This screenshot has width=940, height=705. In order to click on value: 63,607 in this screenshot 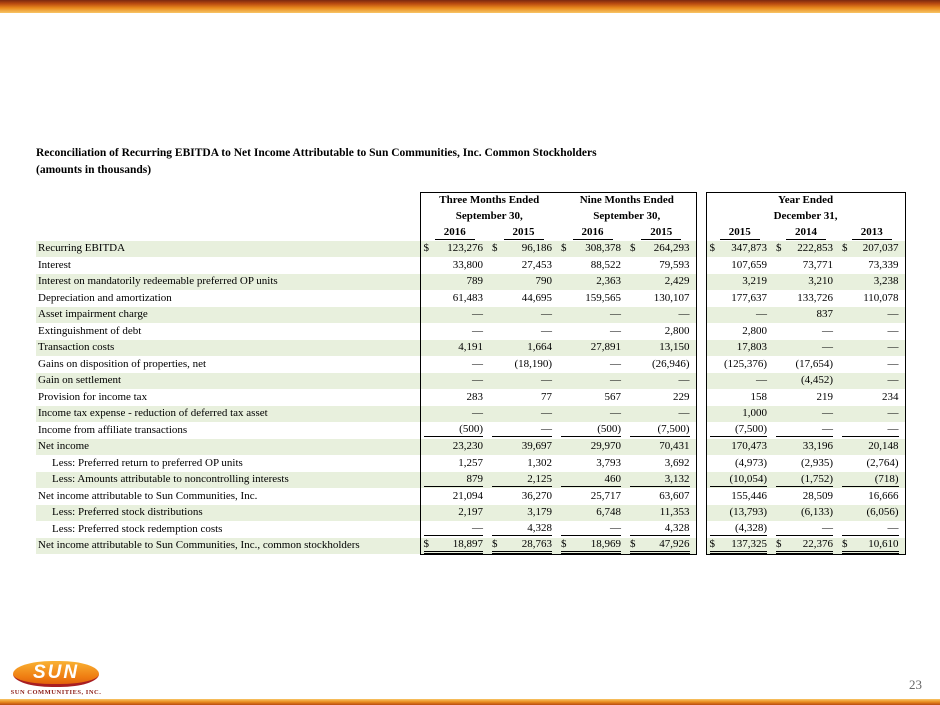, I will do `click(659, 496)`.